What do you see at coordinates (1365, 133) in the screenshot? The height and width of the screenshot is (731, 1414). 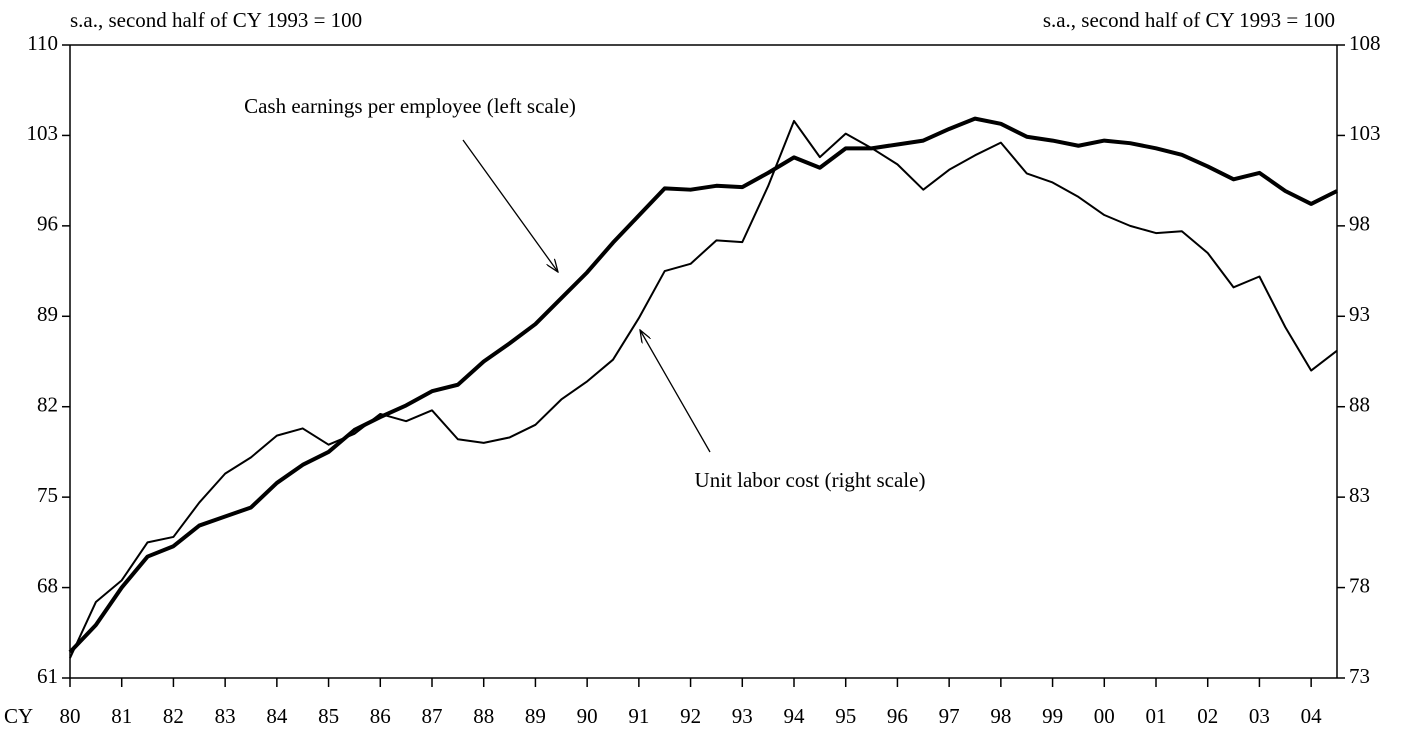 I see `y2-tick-label: 103` at bounding box center [1365, 133].